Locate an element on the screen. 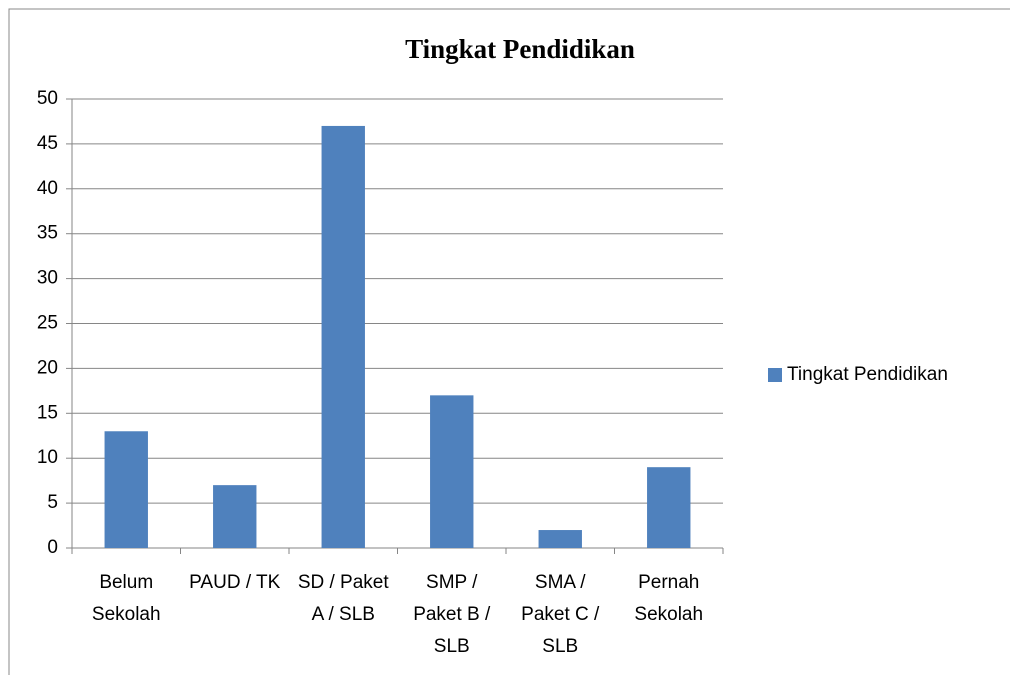 The height and width of the screenshot is (675, 1010). x-tick-label: Pernah Sekolah is located at coordinates (669, 598).